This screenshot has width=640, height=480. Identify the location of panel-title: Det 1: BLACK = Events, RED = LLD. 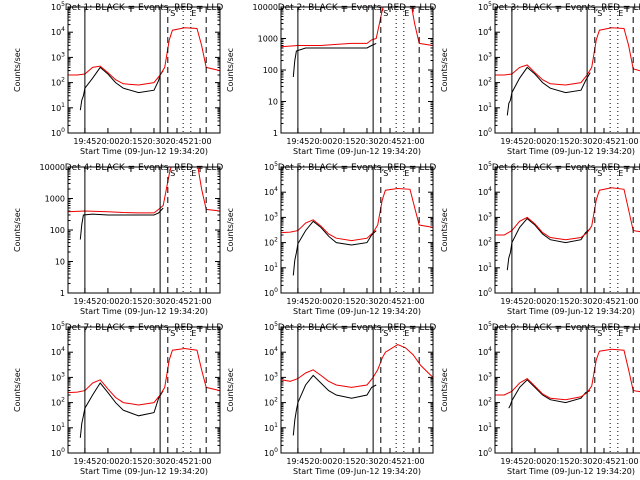
(144, 8).